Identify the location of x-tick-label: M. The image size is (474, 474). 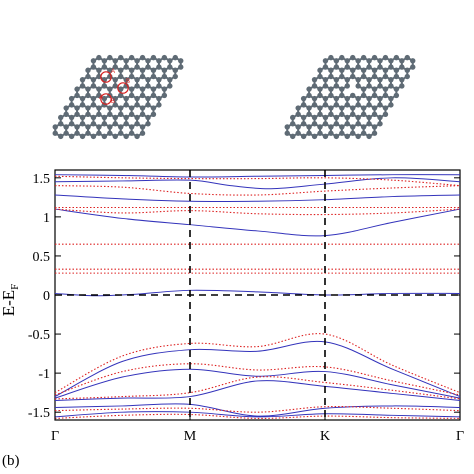
(190, 436).